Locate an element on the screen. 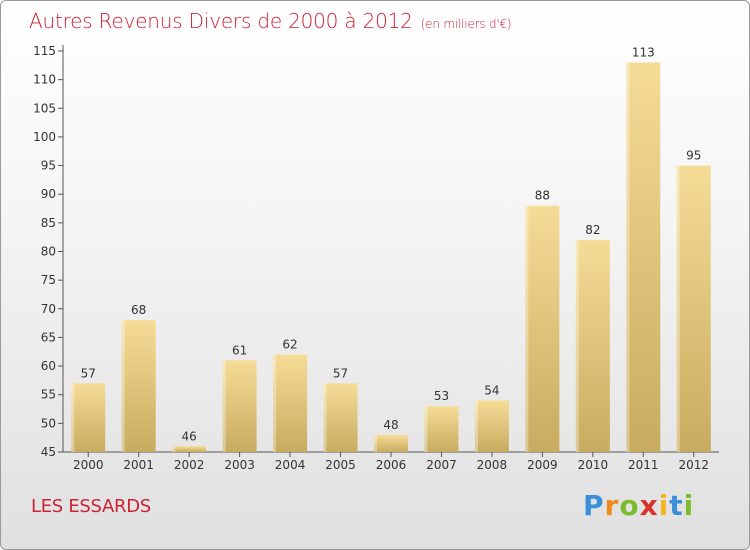 Image resolution: width=750 pixels, height=550 pixels. x-tick-label: 2005 is located at coordinates (340, 465).